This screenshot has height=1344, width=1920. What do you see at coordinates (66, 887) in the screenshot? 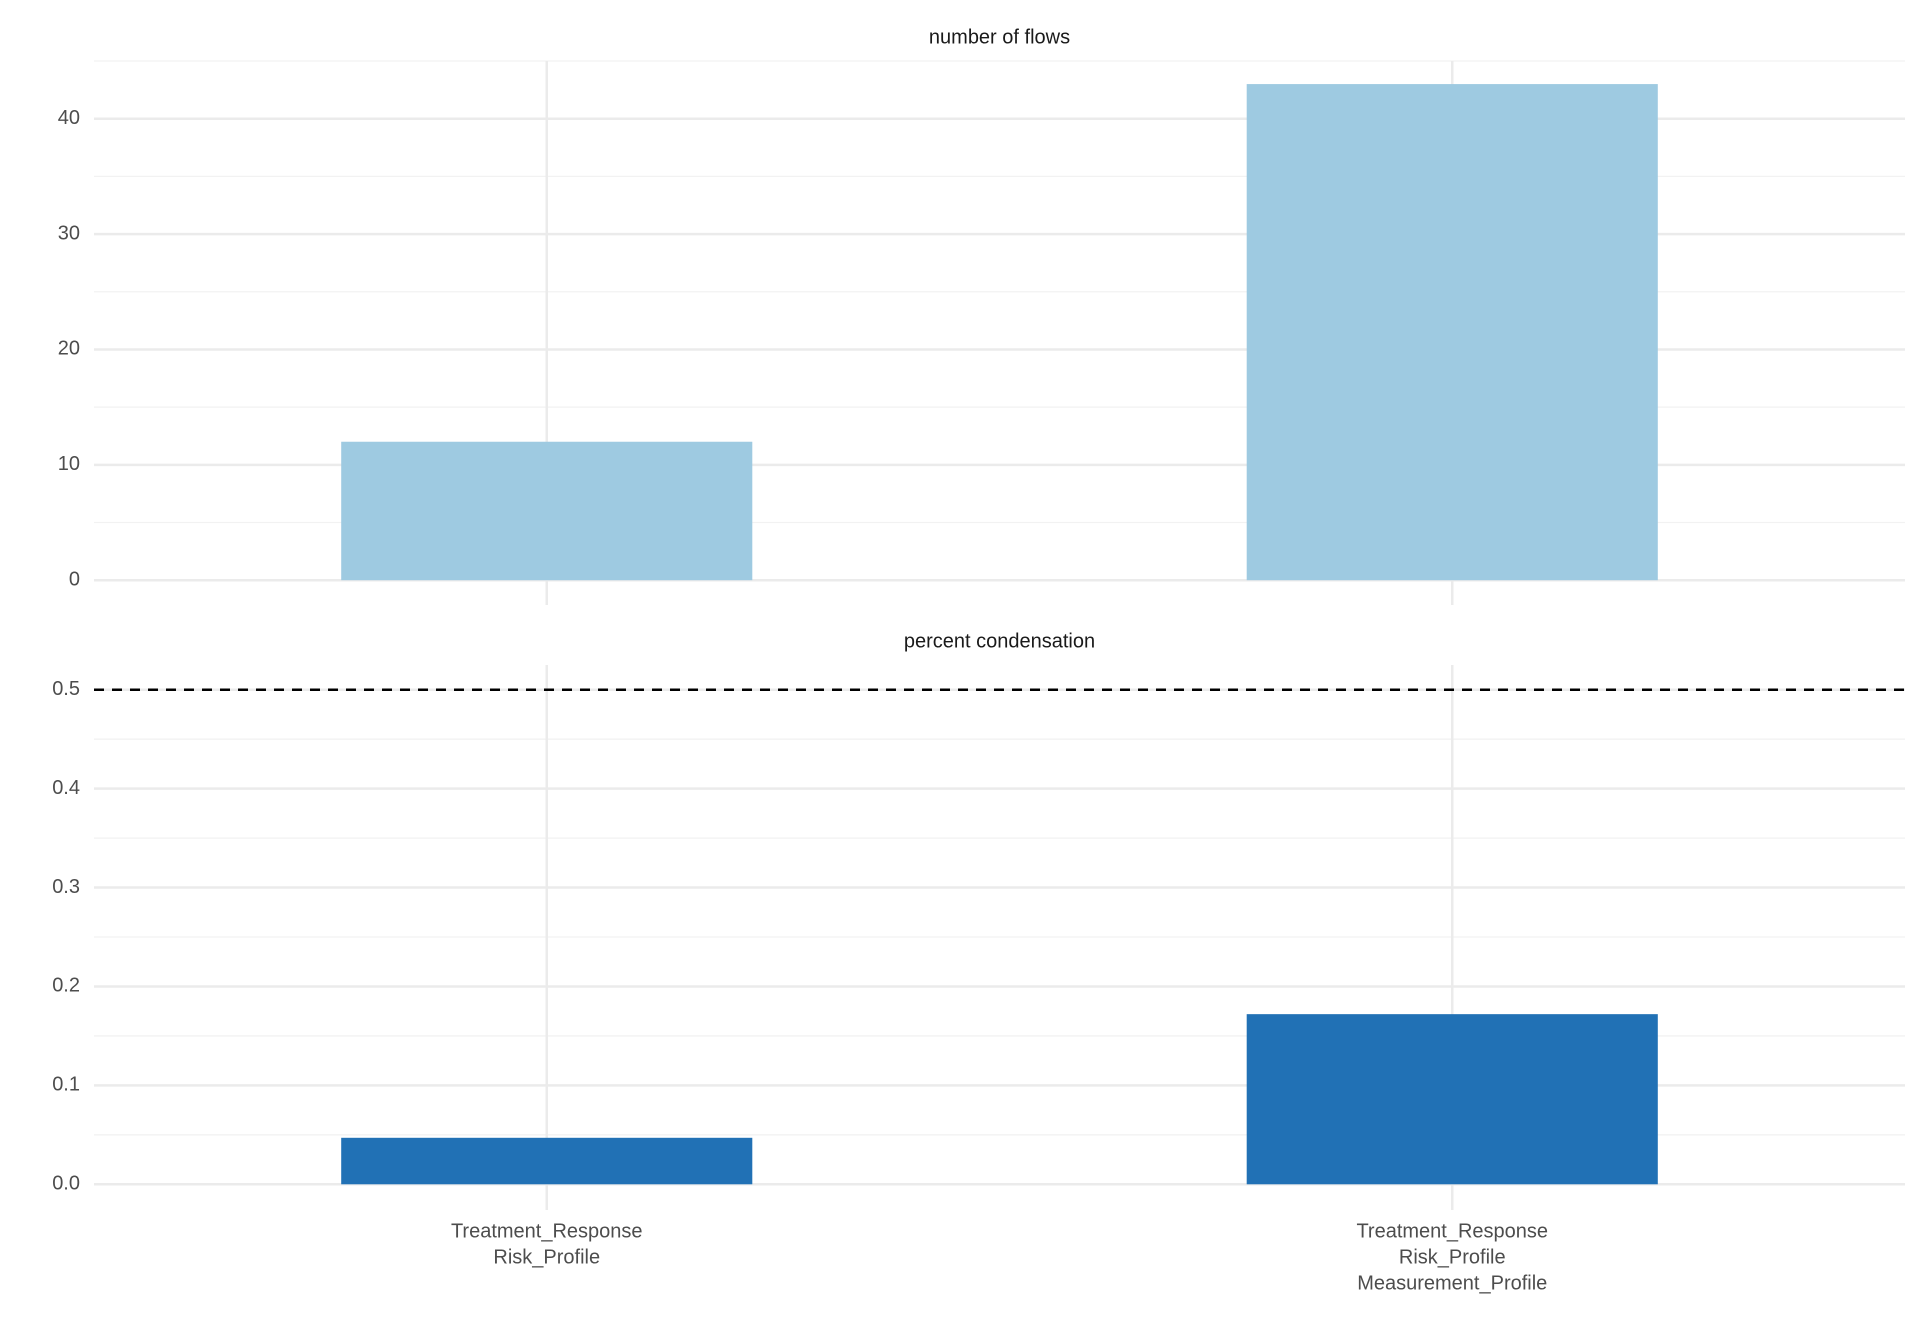
I see `y-tick-label: 0.3` at bounding box center [66, 887].